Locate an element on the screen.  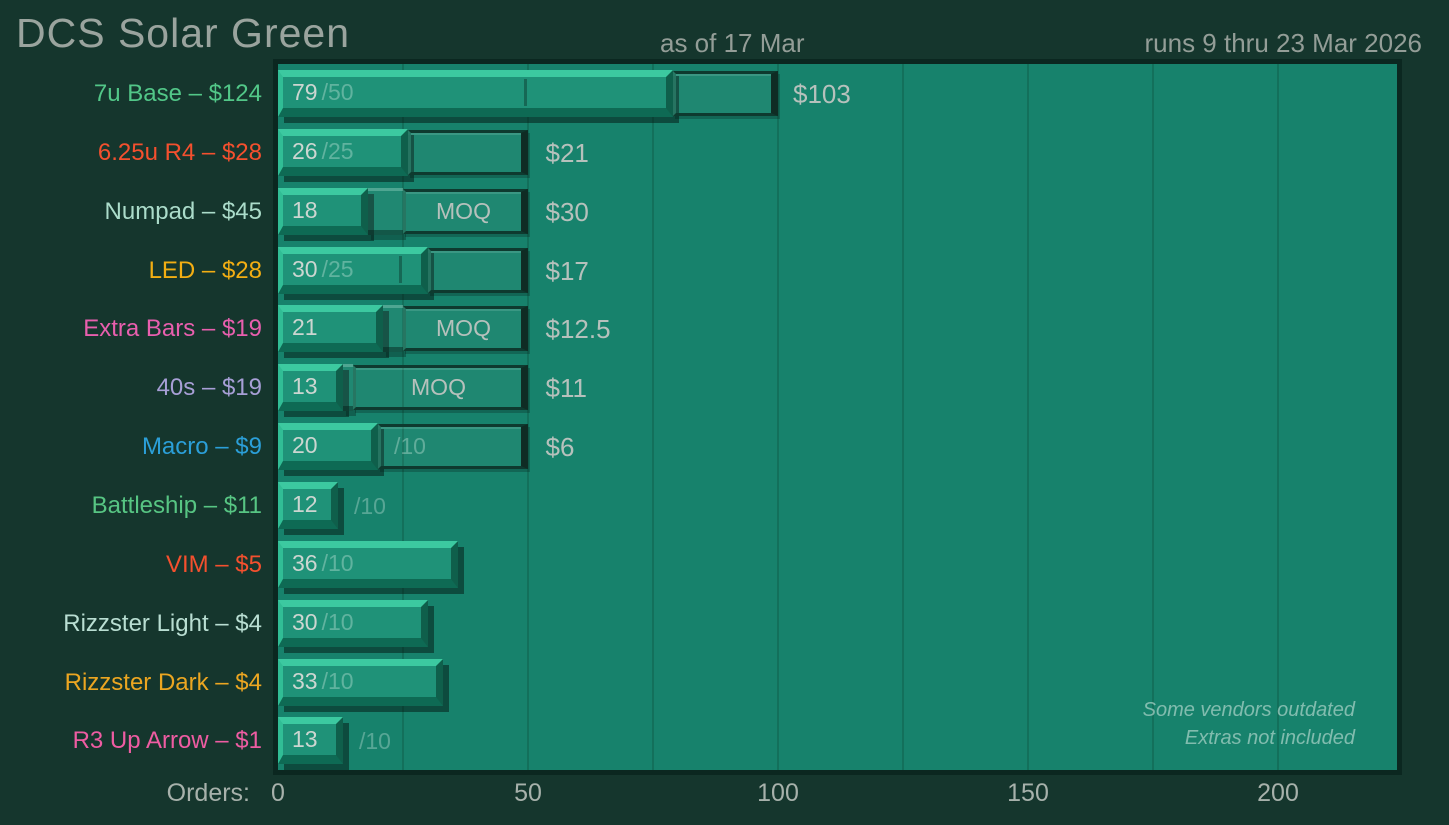
next-price-label: $11 is located at coordinates (566, 388).